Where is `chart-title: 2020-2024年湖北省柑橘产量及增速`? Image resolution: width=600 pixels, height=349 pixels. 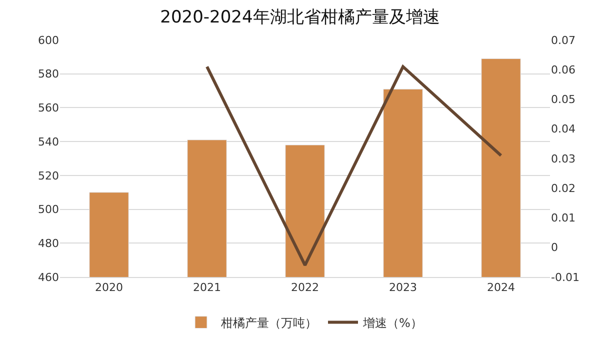 chart-title: 2020-2024年湖北省柑橘产量及增速 is located at coordinates (300, 17).